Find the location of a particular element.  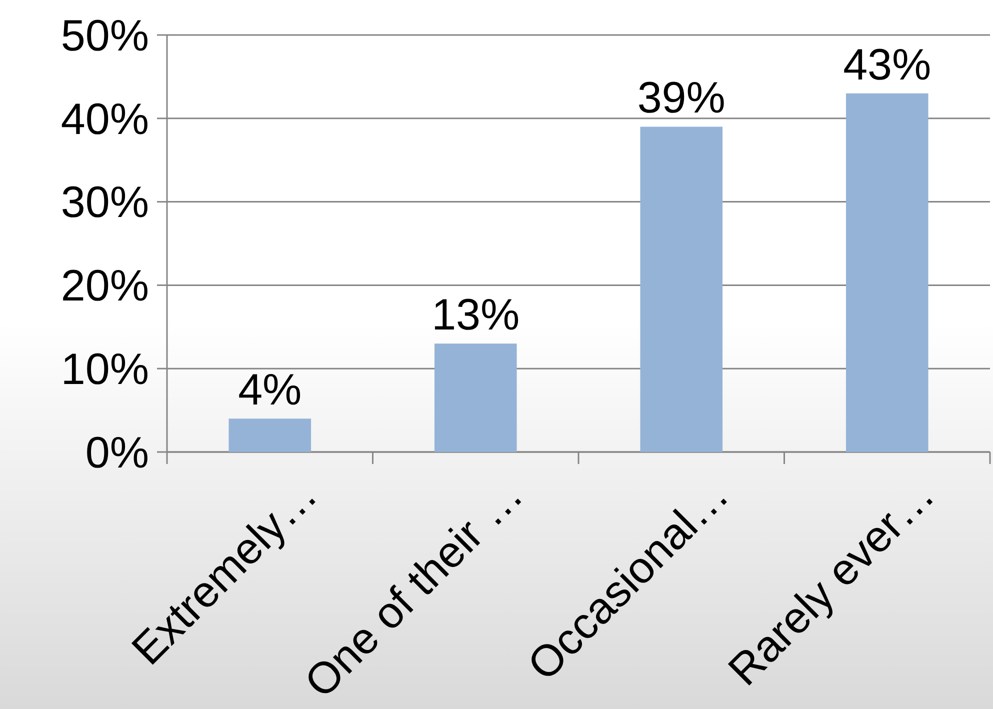

y-tick-label: 50% is located at coordinates (104, 35).